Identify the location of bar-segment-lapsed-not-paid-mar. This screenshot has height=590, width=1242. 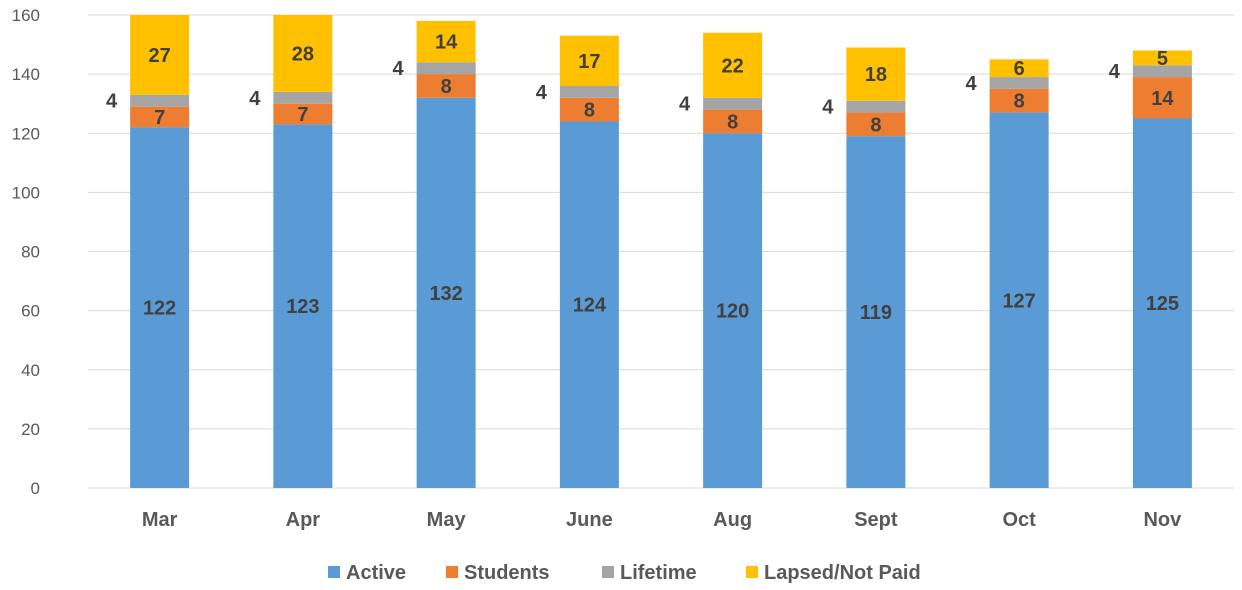
(160, 55).